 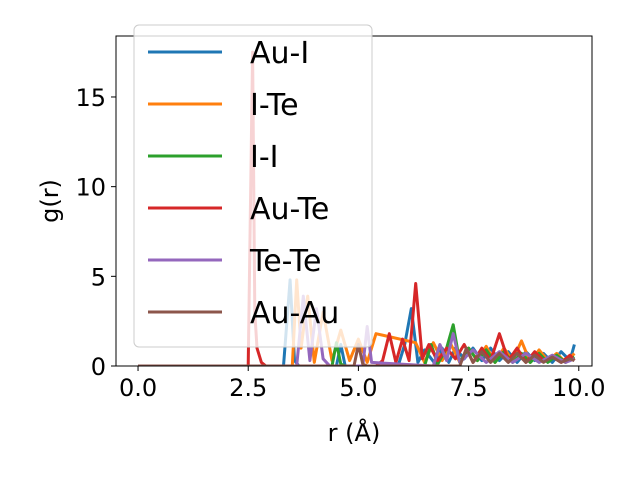 What do you see at coordinates (289, 209) in the screenshot?
I see `legend-label-3: Au-Te` at bounding box center [289, 209].